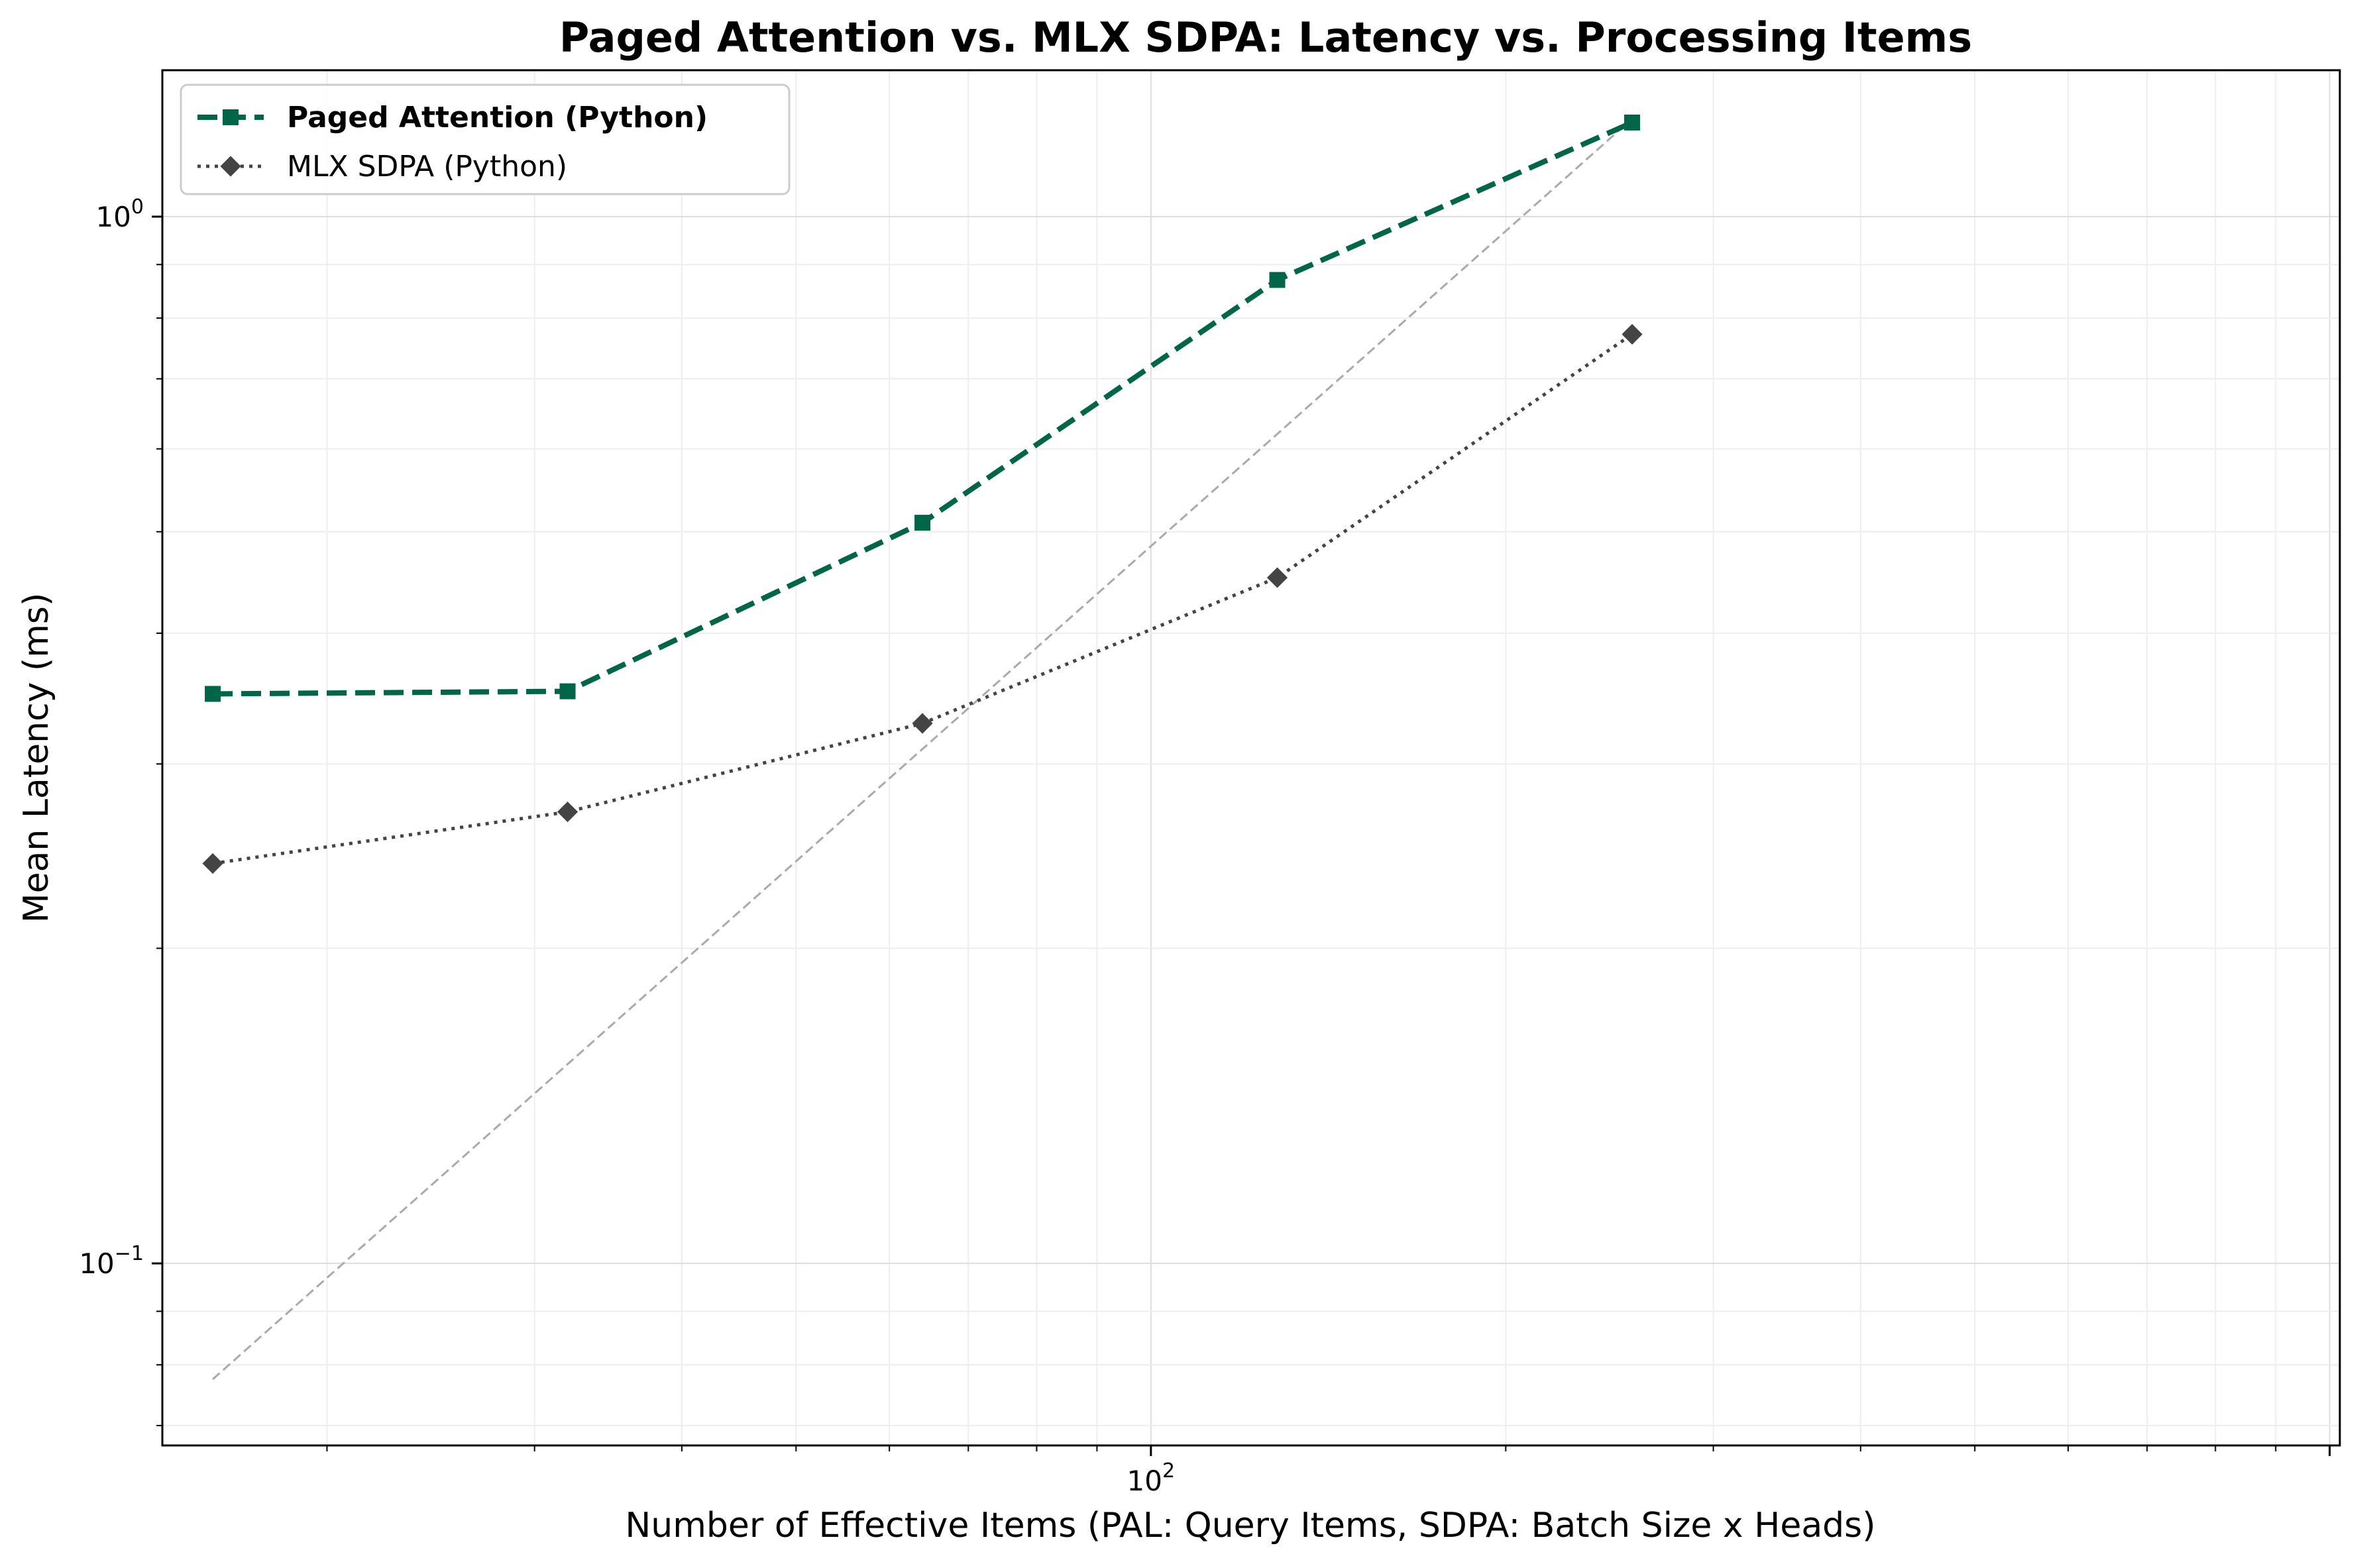 The height and width of the screenshot is (1568, 2365). What do you see at coordinates (497, 118) in the screenshot?
I see `legend-label: Paged Attention (Python)` at bounding box center [497, 118].